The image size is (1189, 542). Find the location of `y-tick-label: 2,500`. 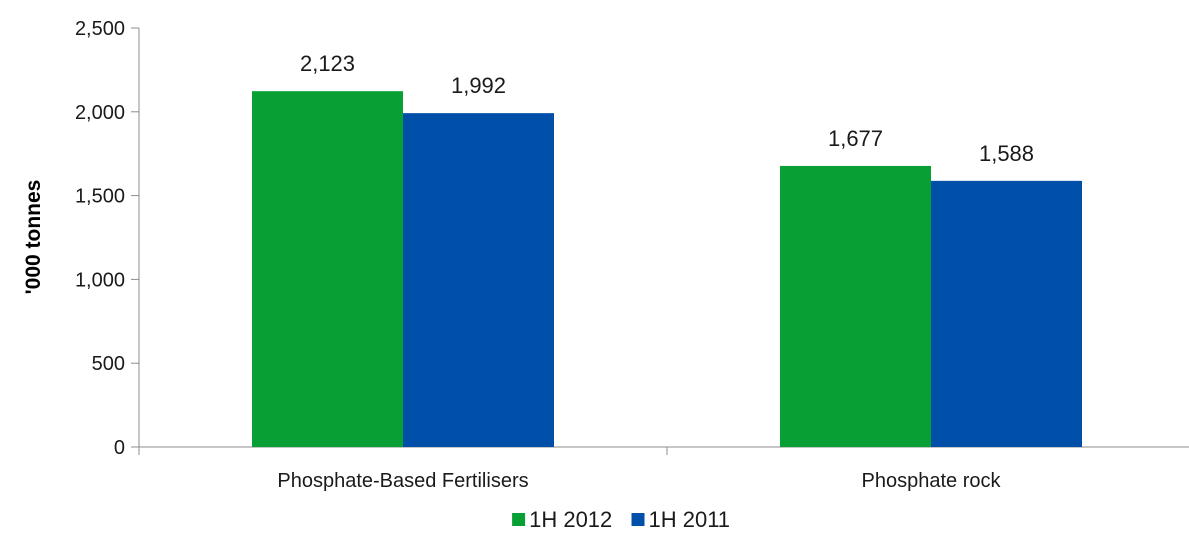

y-tick-label: 2,500 is located at coordinates (100, 29).